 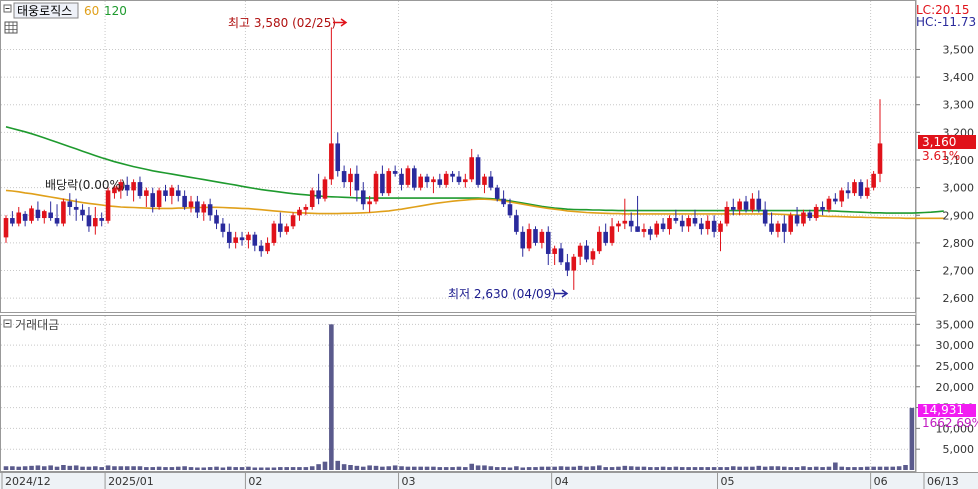 What do you see at coordinates (943, 410) in the screenshot?
I see `volume-tag-value: 14,931` at bounding box center [943, 410].